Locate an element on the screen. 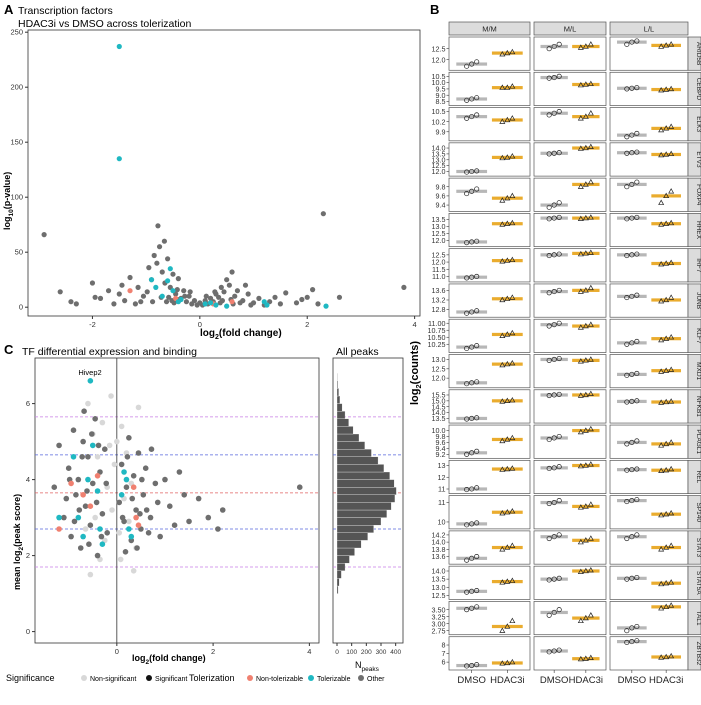 The height and width of the screenshot is (705, 701). chart-b-ytick-label: 14.0 is located at coordinates (439, 412).